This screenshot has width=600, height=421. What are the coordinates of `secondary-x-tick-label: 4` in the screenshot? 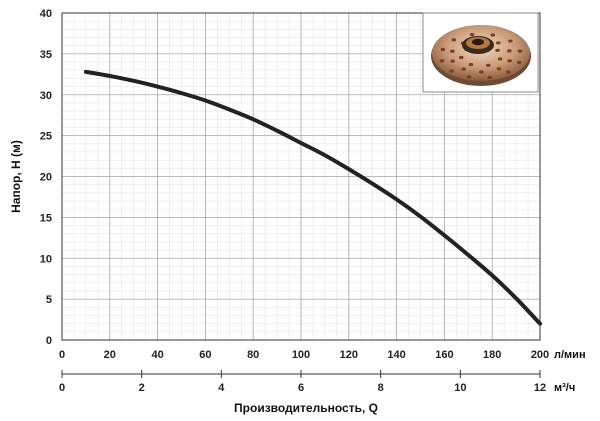 It's located at (221, 388).